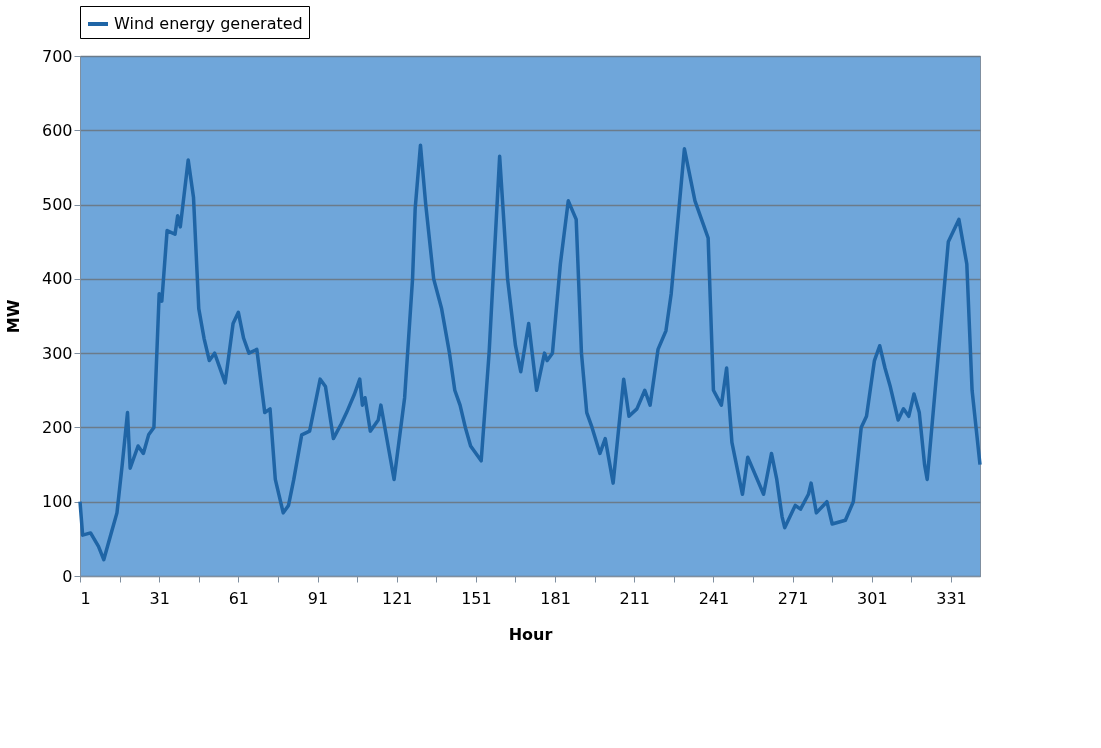  Describe the element at coordinates (159, 598) in the screenshot. I see `x-tick-label: 31` at that location.